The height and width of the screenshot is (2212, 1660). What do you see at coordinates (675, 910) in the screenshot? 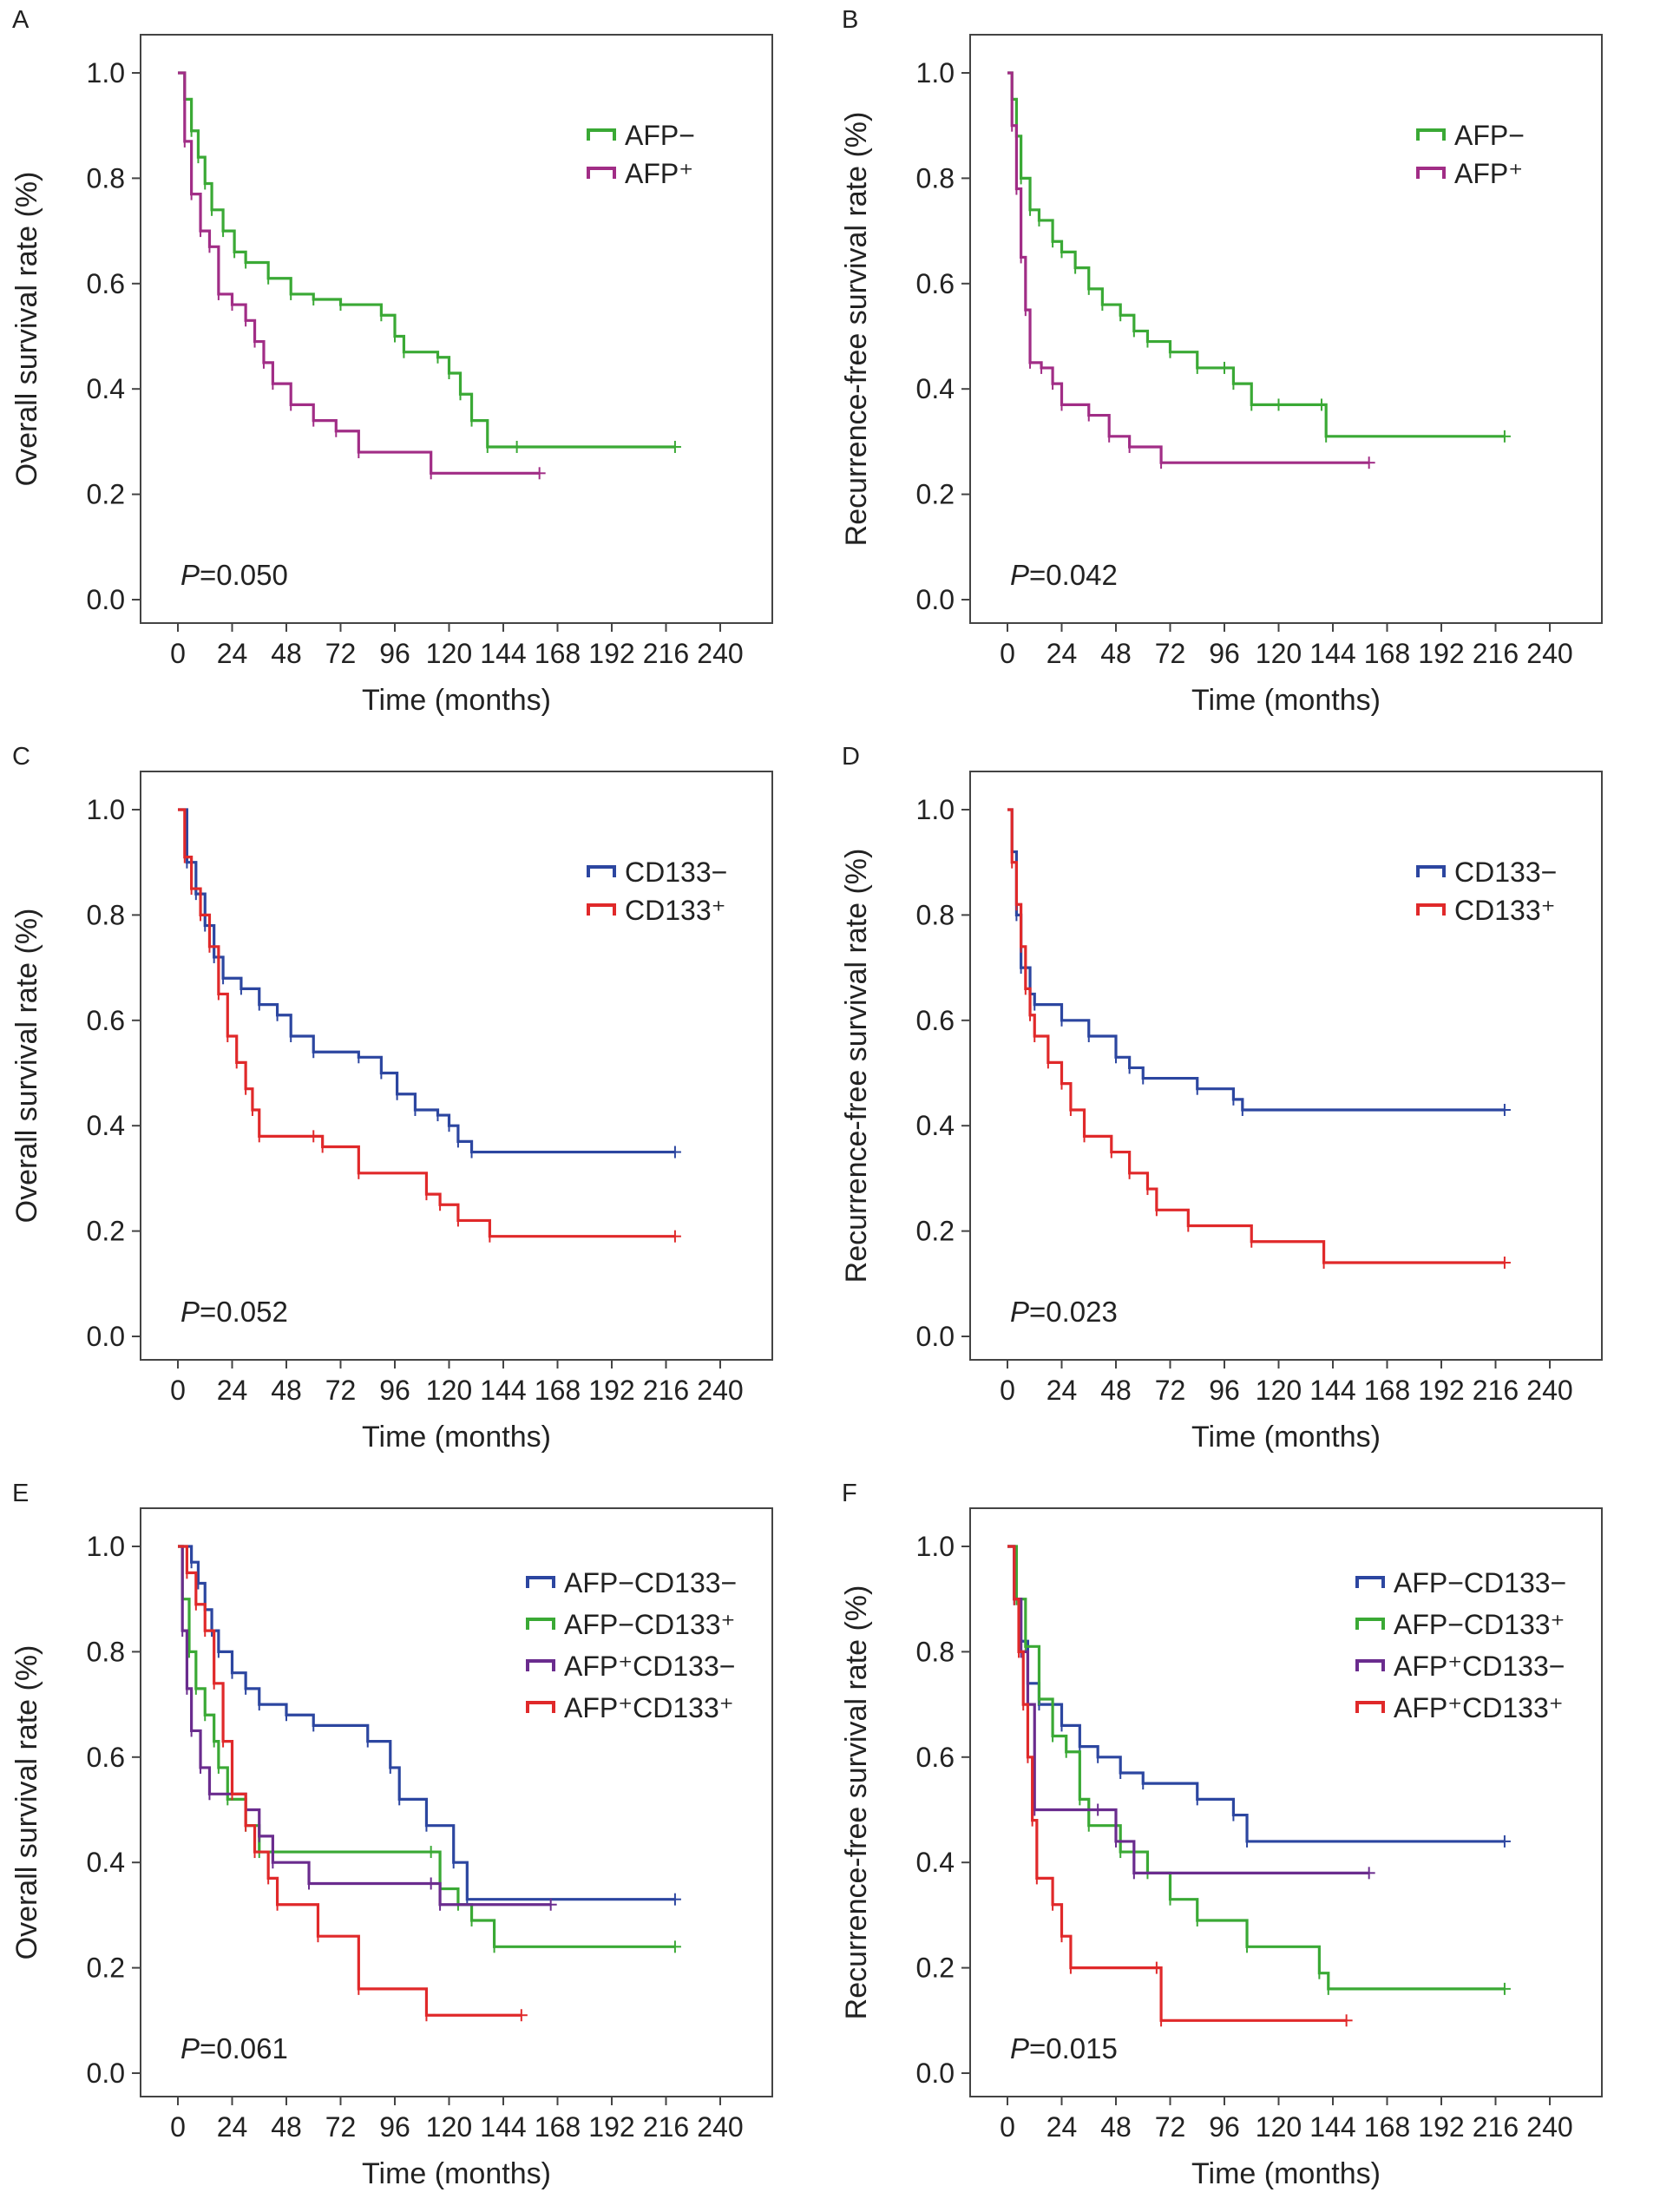
I see `legend-label: CD133⁺` at bounding box center [675, 910].